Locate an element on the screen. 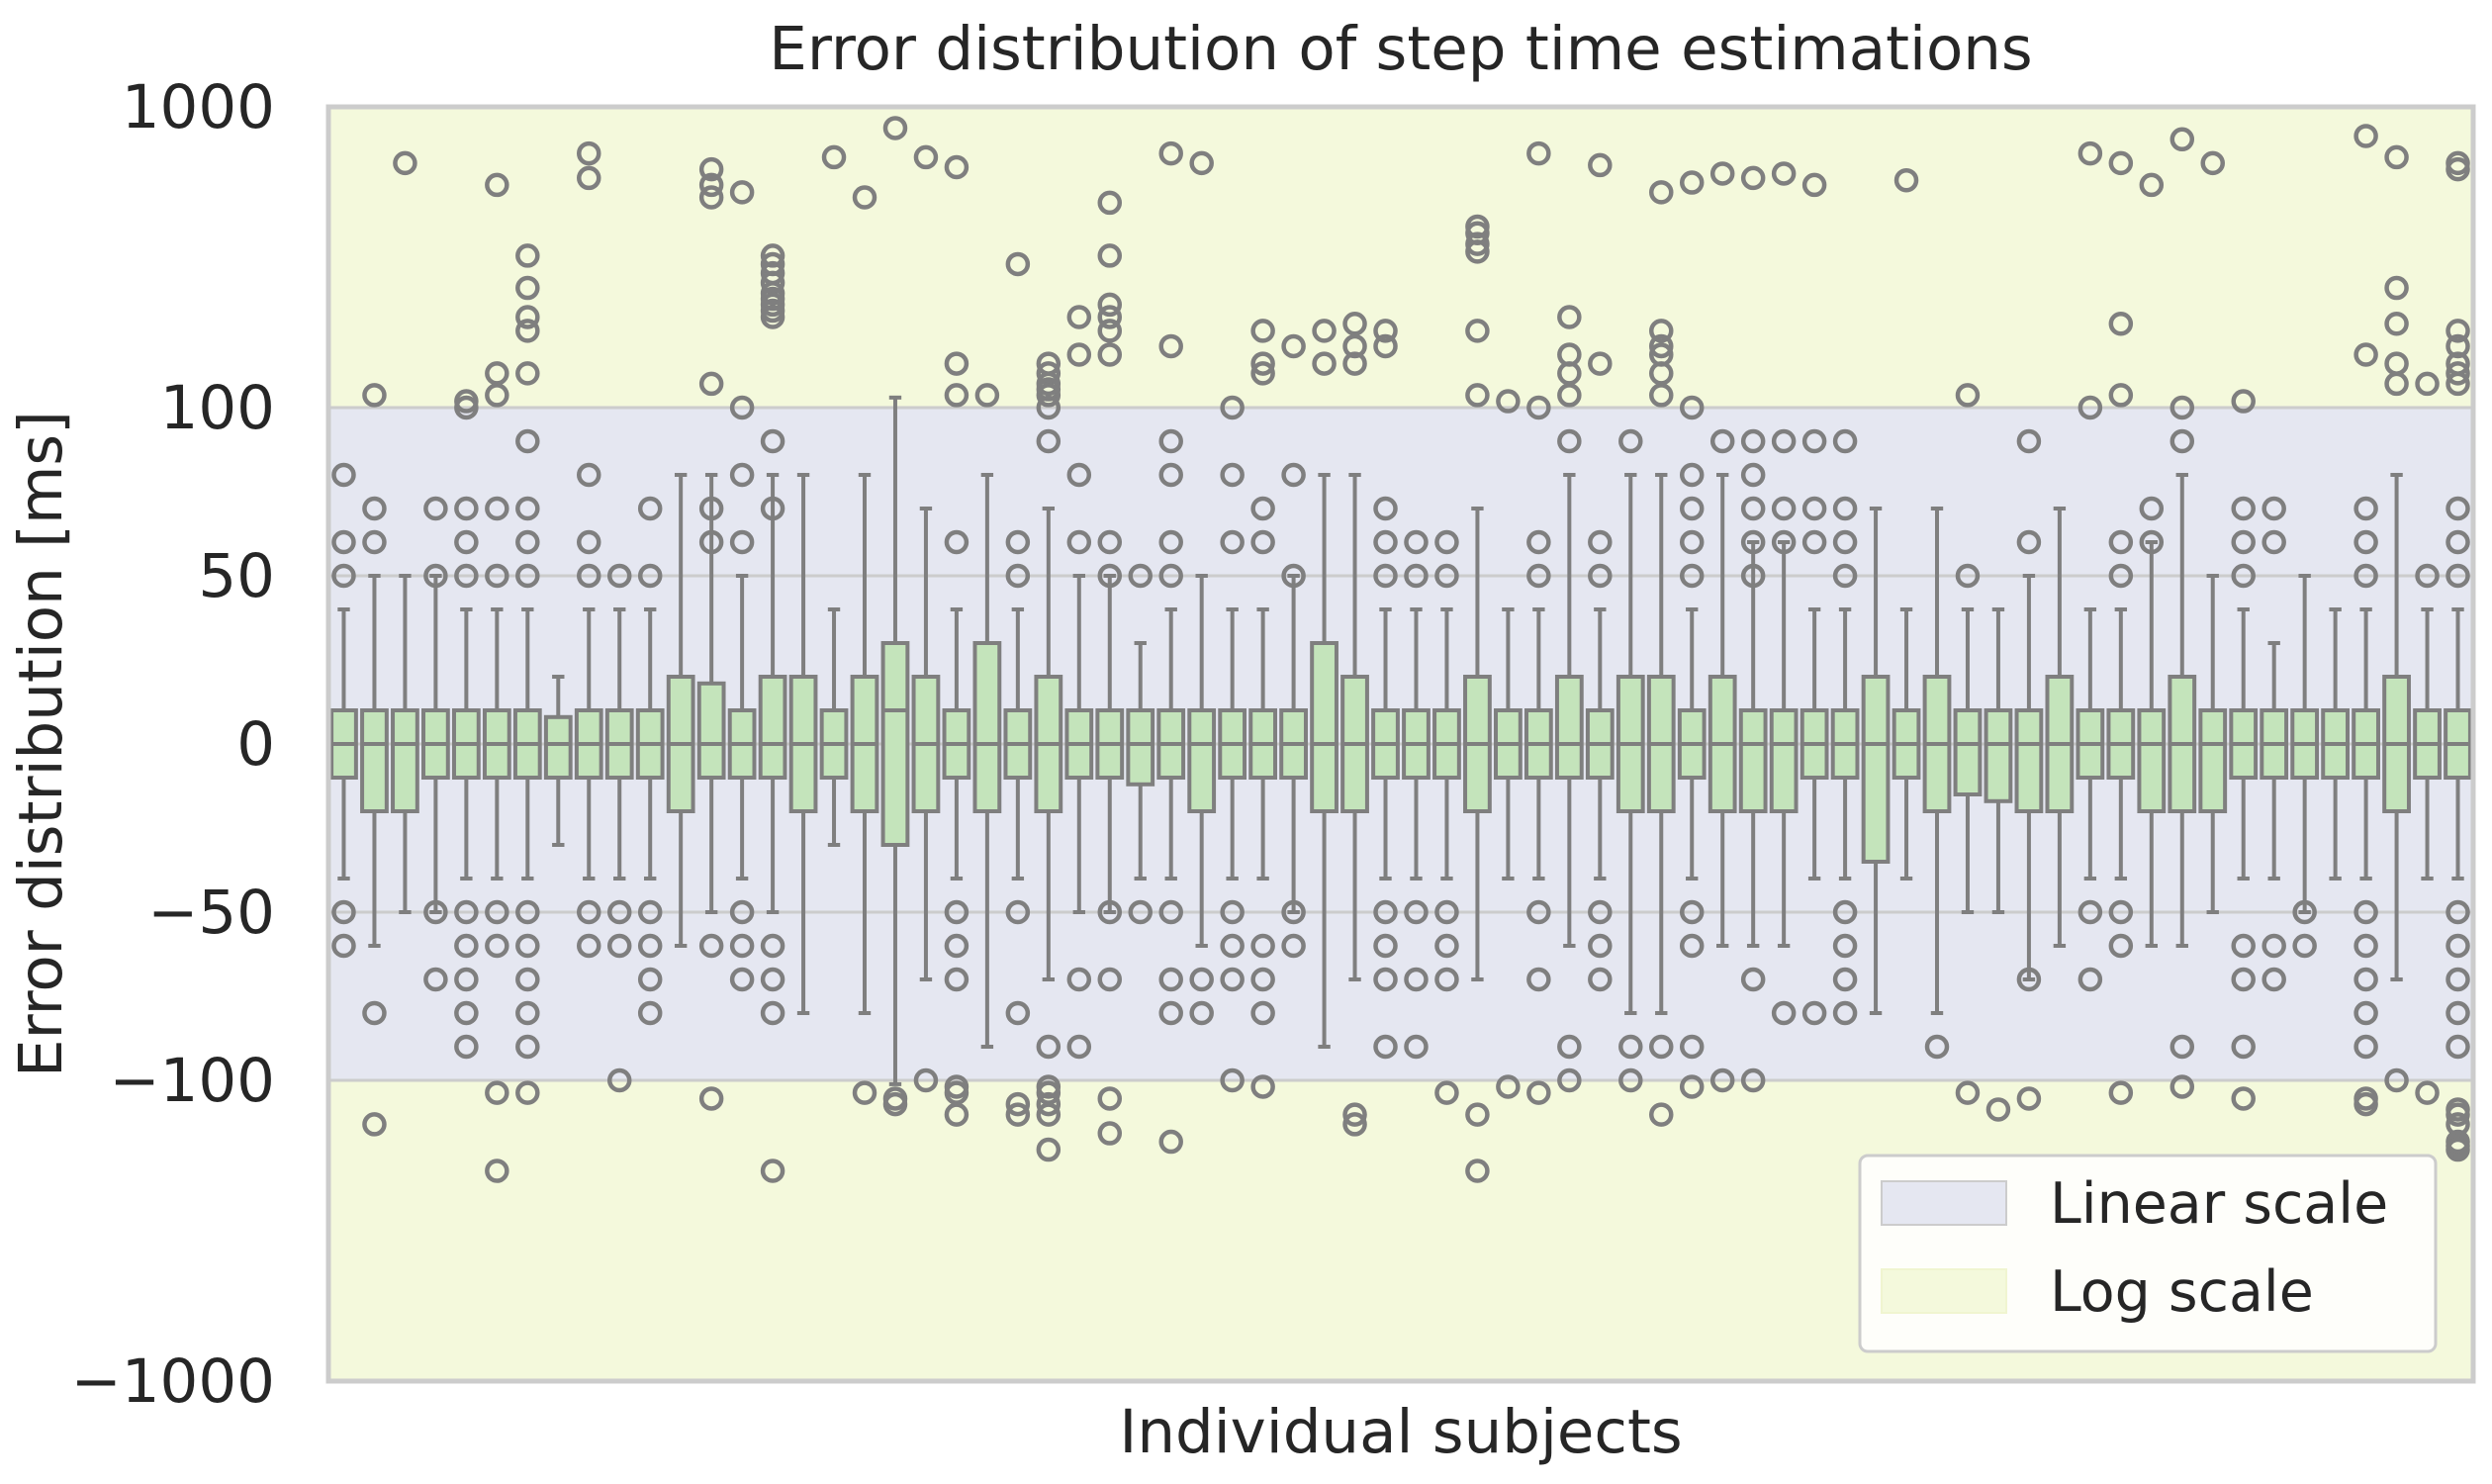 This screenshot has height=1484, width=2492. x-axis-label: Individual subjects is located at coordinates (1400, 1432).